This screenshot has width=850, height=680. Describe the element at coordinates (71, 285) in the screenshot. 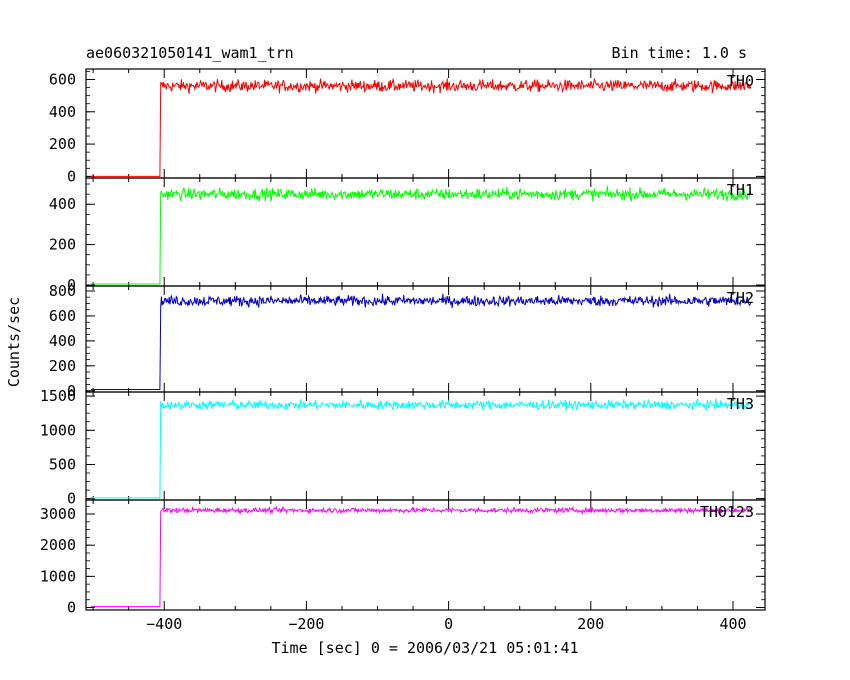

I see `y-tick-label-TH1-0: 0` at that location.